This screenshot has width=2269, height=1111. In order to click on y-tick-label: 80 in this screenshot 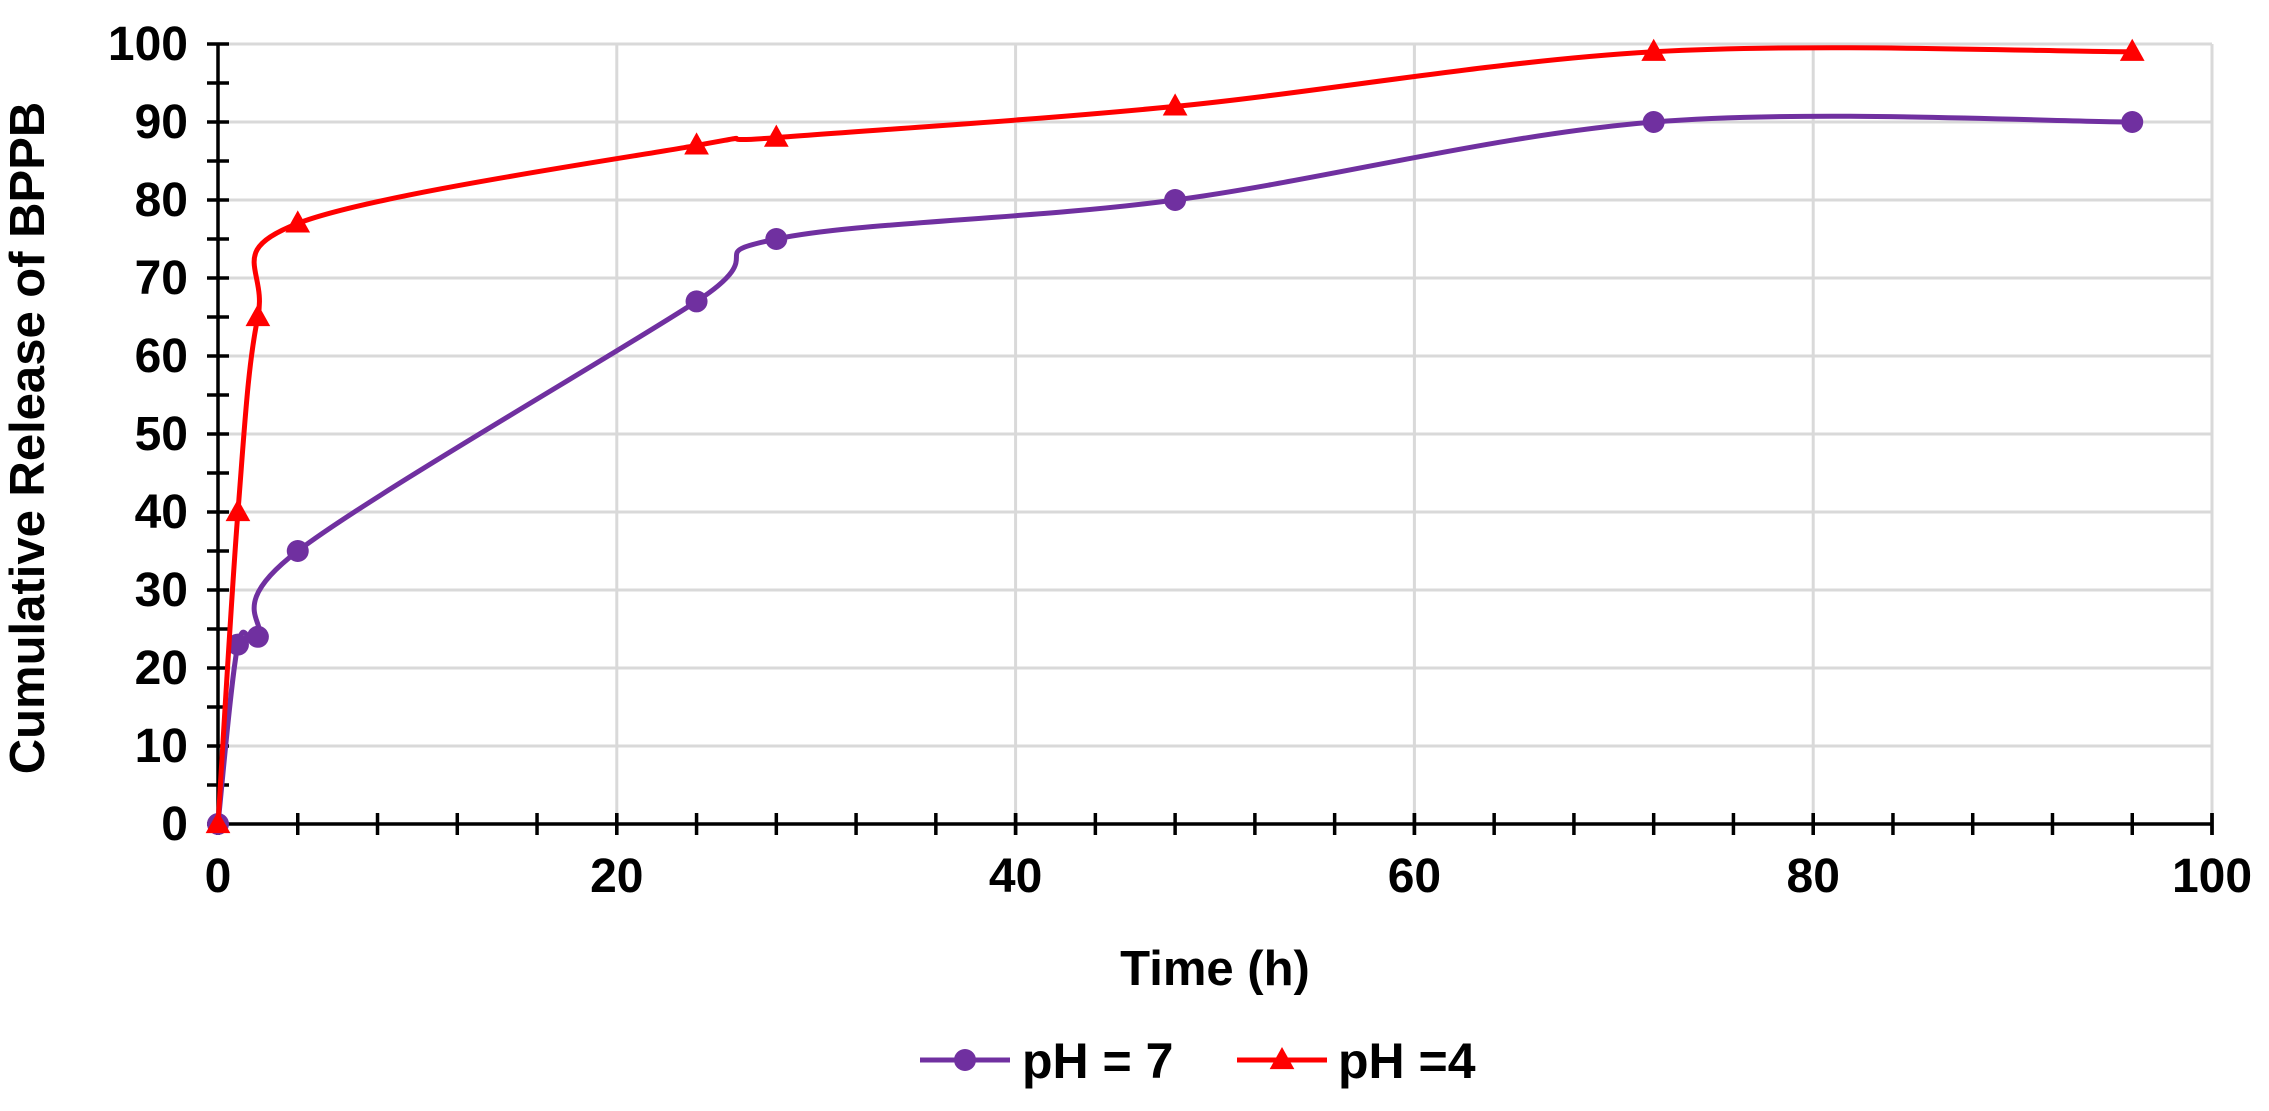, I will do `click(161, 200)`.